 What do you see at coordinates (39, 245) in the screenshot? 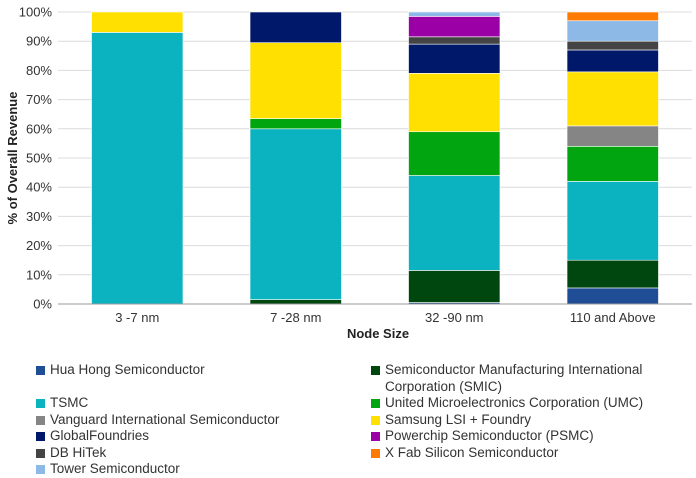
I see `y-tick-label: 20%` at bounding box center [39, 245].